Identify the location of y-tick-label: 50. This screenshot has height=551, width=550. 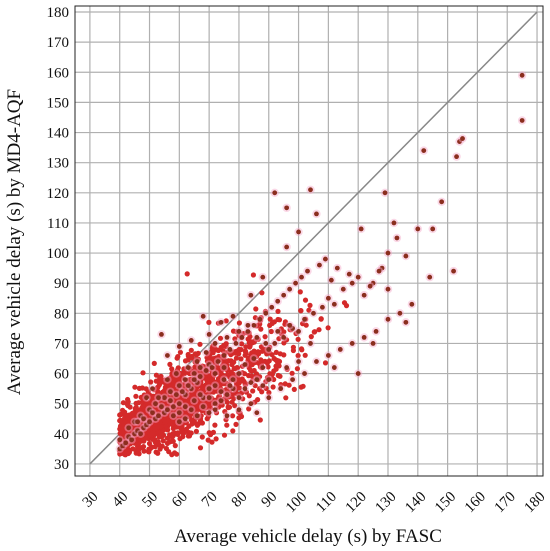
(61, 405).